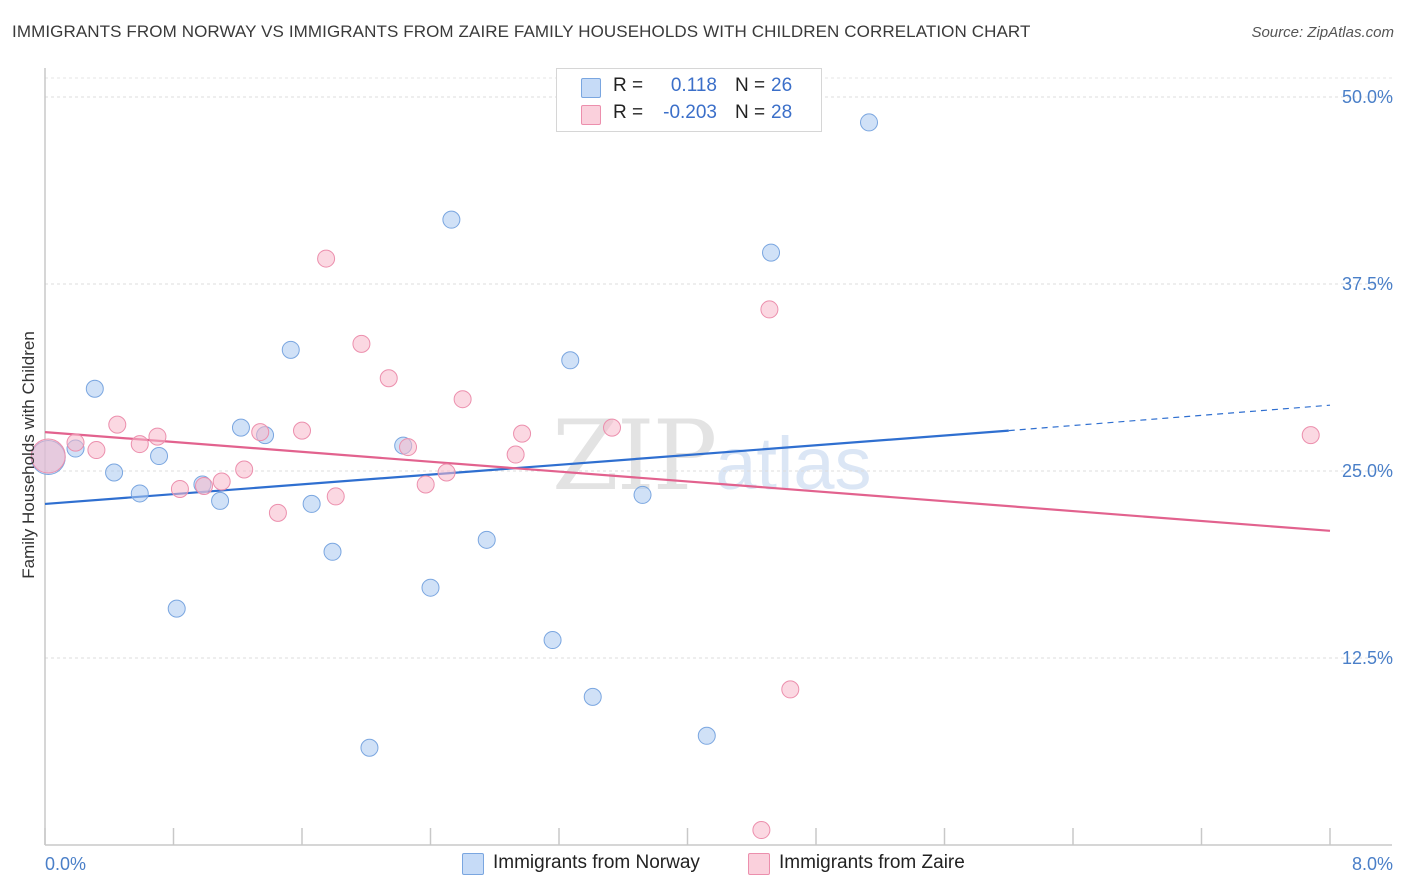  Describe the element at coordinates (1322, 32) in the screenshot. I see `source-label: Source: ZipAtlas.com` at that location.